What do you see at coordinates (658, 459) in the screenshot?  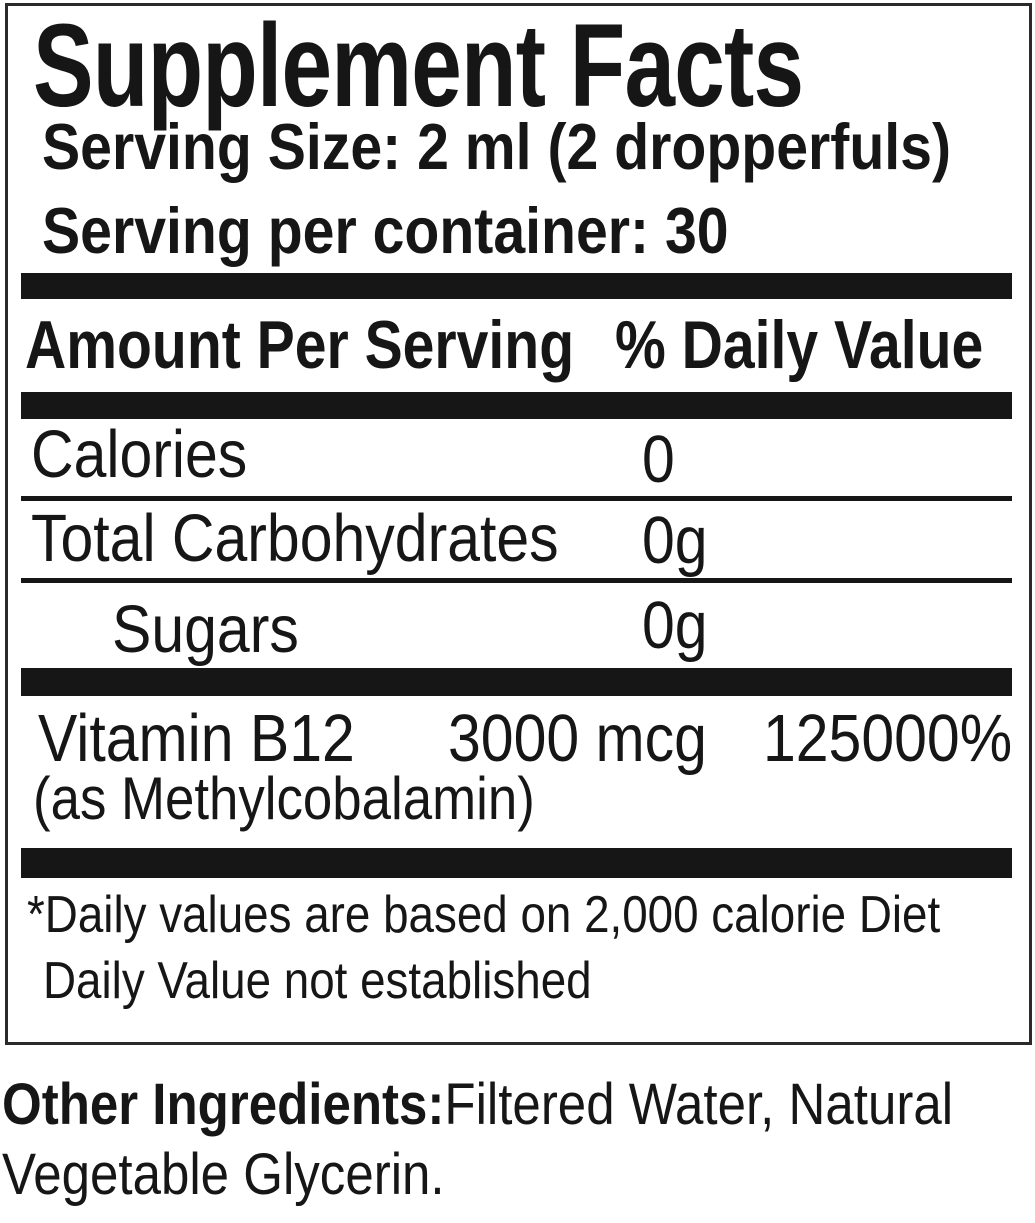 I see `nutrient-calories-amount: 0` at bounding box center [658, 459].